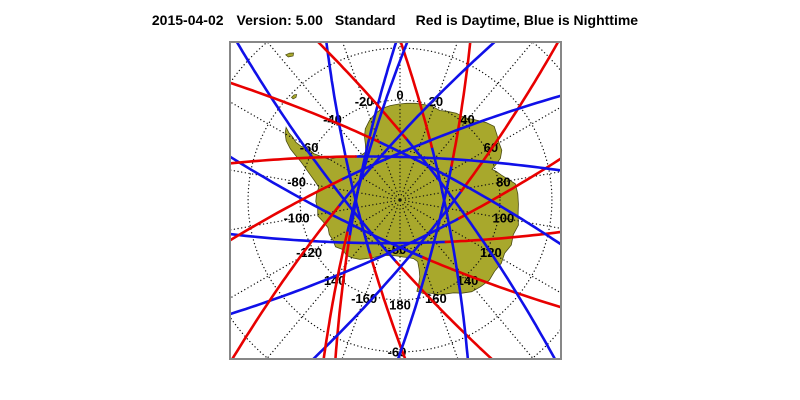  I want to click on longitude-label-100: 100, so click(504, 218).